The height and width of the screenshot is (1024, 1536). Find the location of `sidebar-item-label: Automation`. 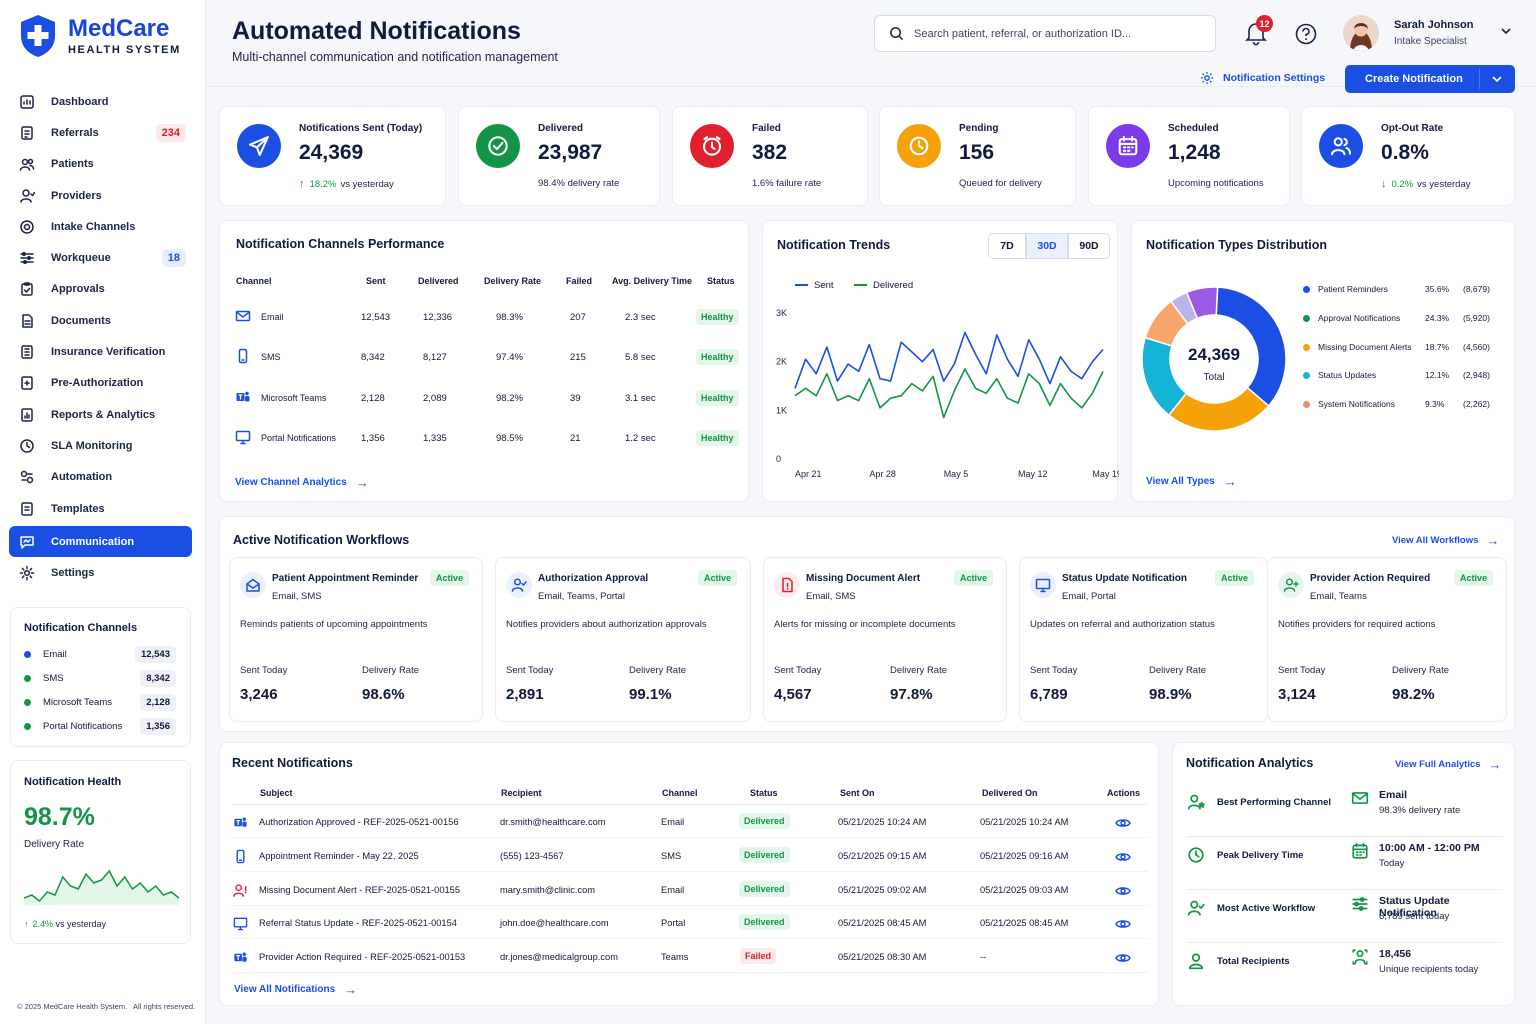

sidebar-item-label: Automation is located at coordinates (82, 477).